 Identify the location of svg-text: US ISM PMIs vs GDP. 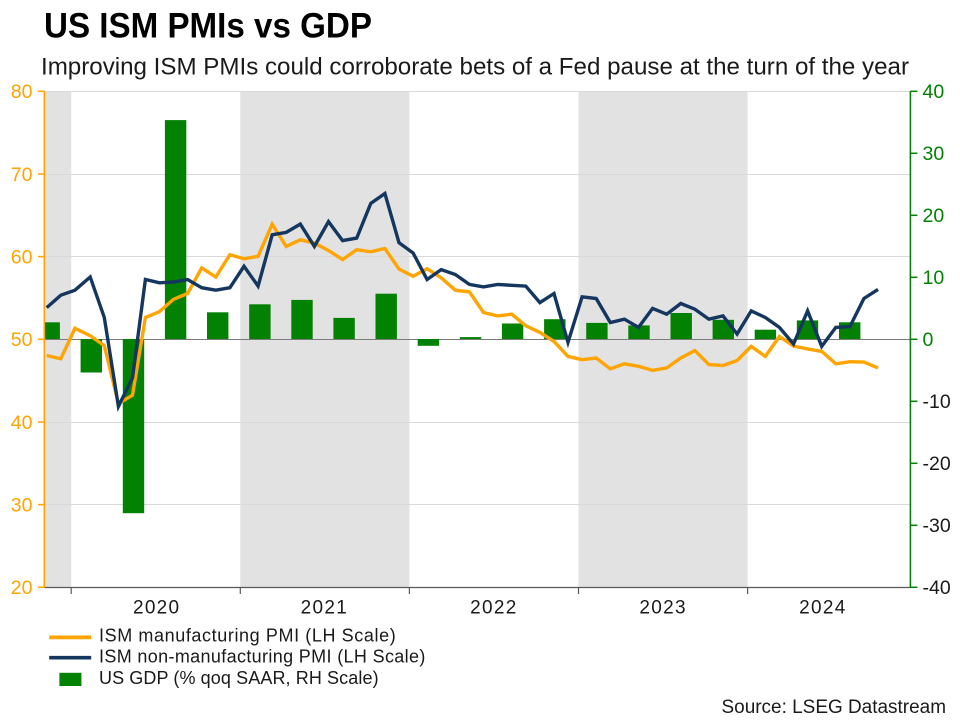
(208, 26).